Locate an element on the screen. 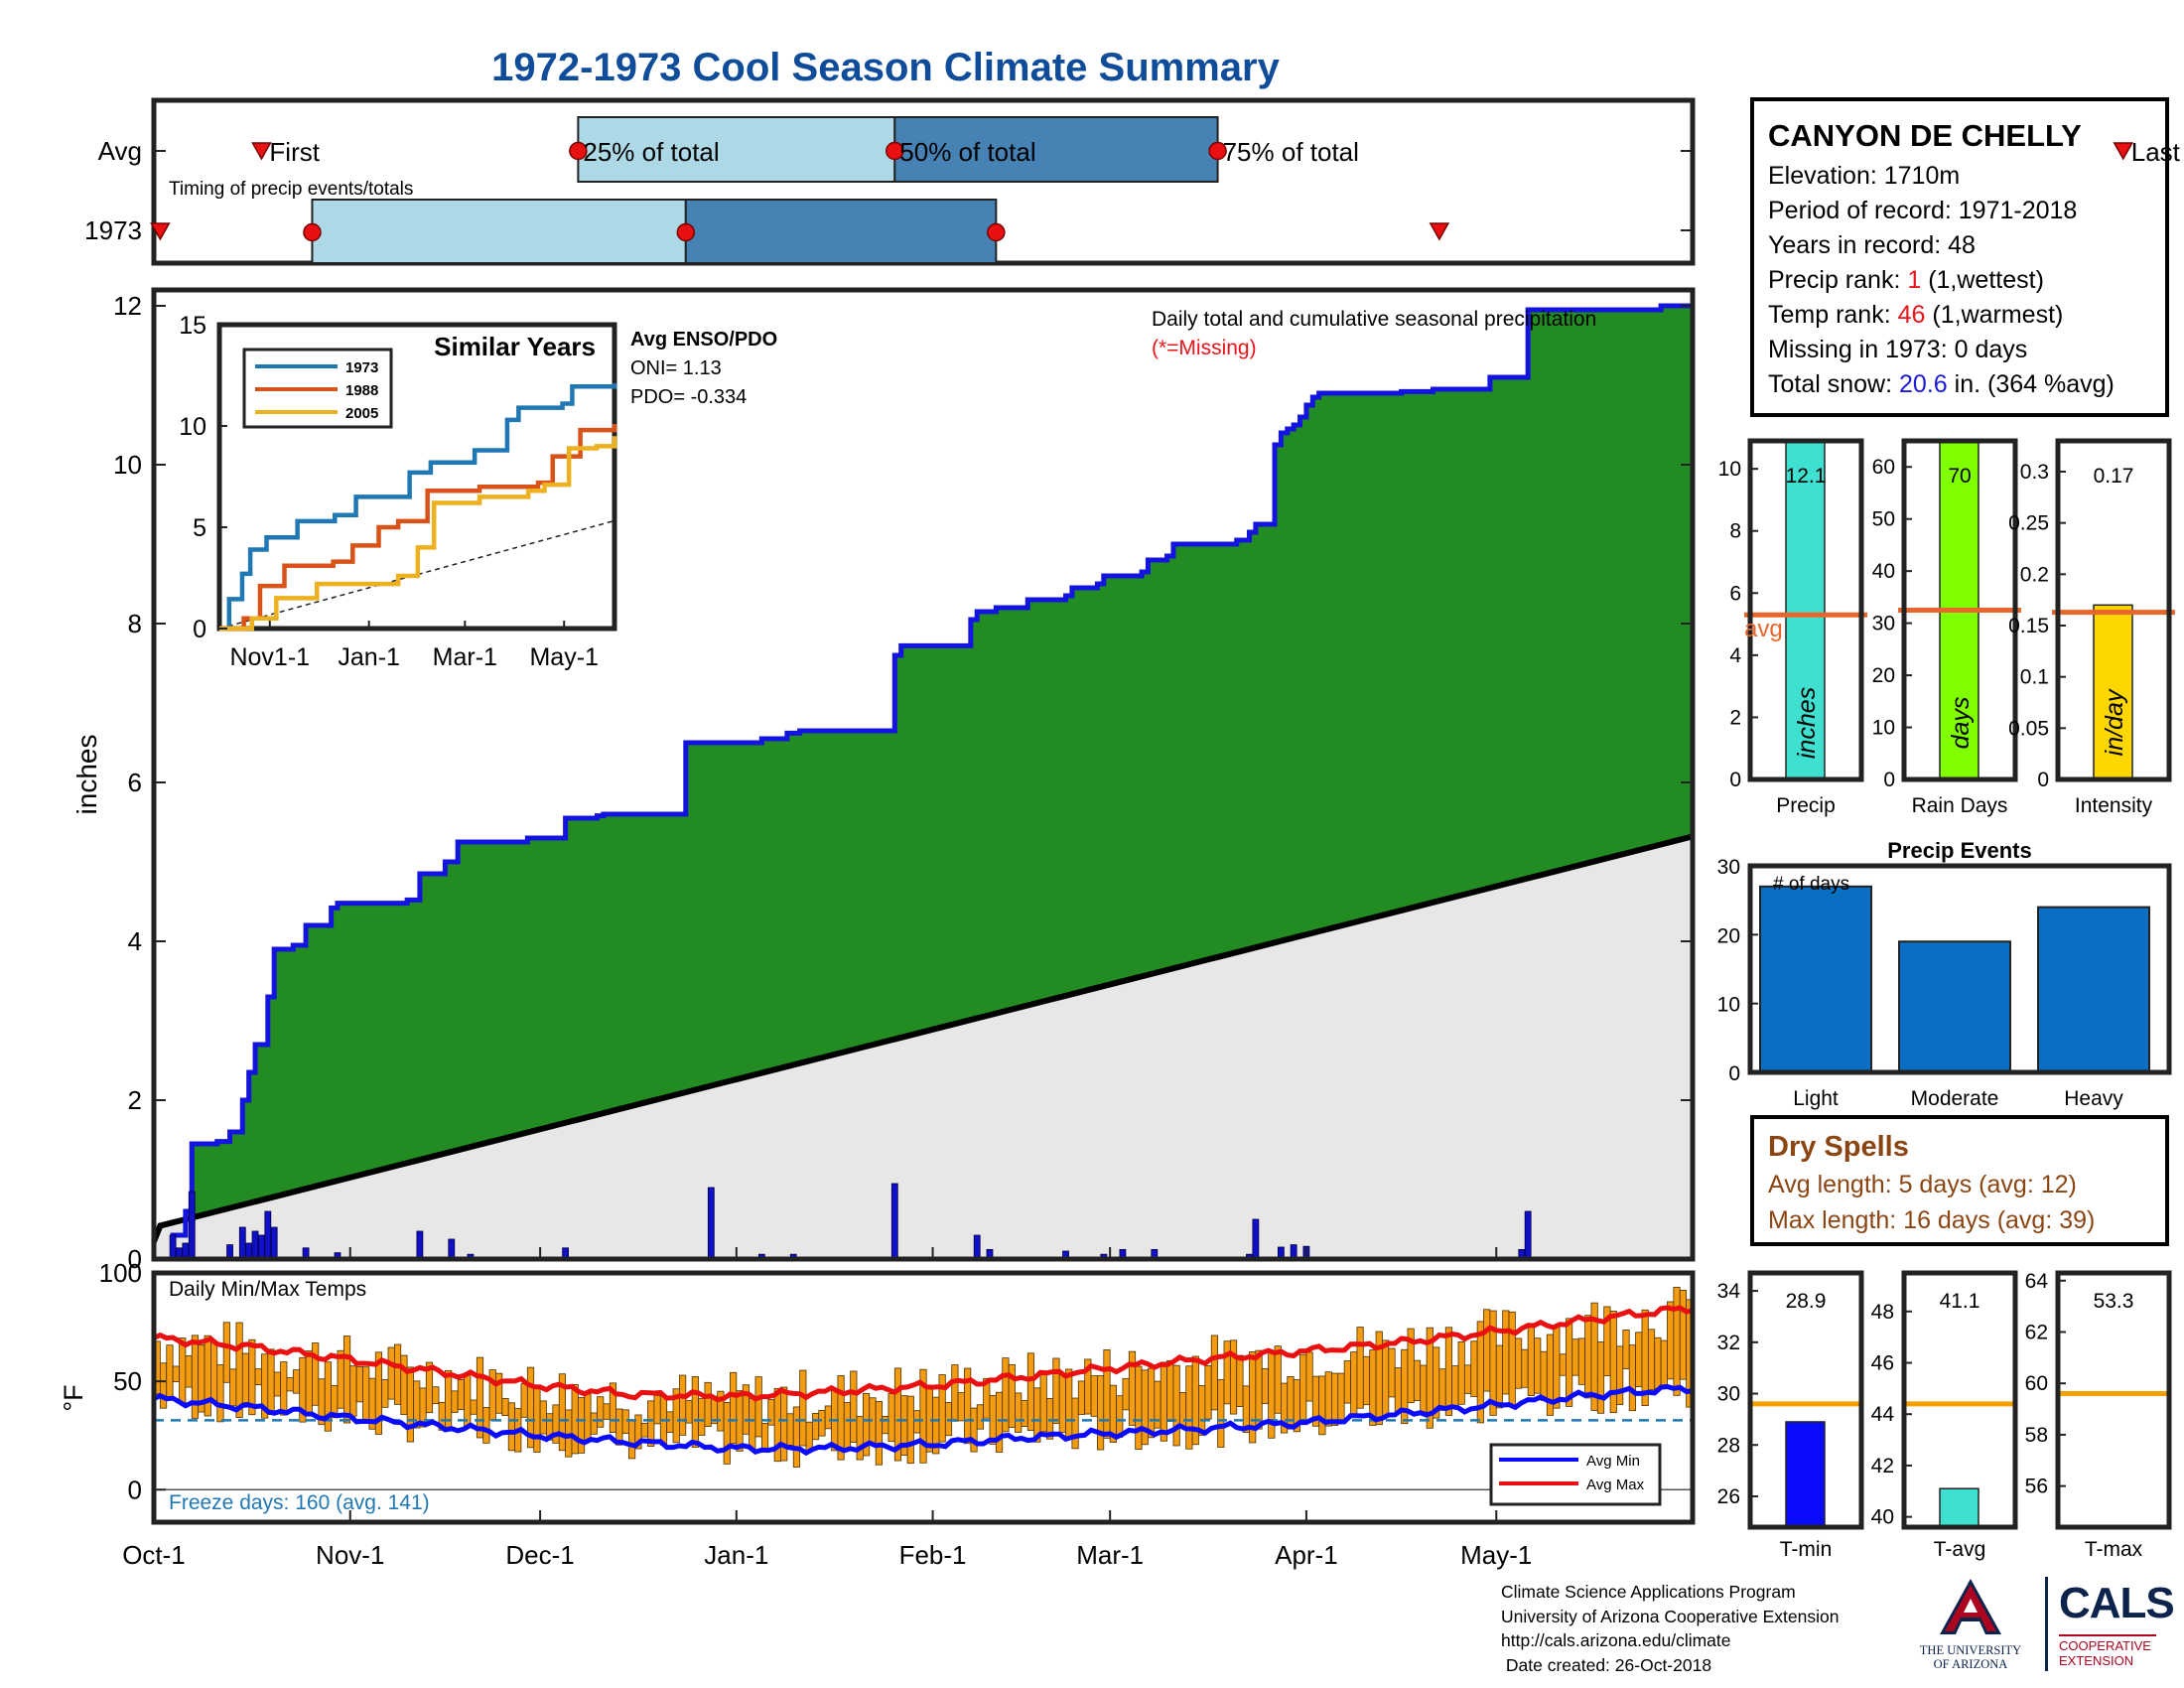 This screenshot has width=2184, height=1688. inset-series-2005 is located at coordinates (418, 534).